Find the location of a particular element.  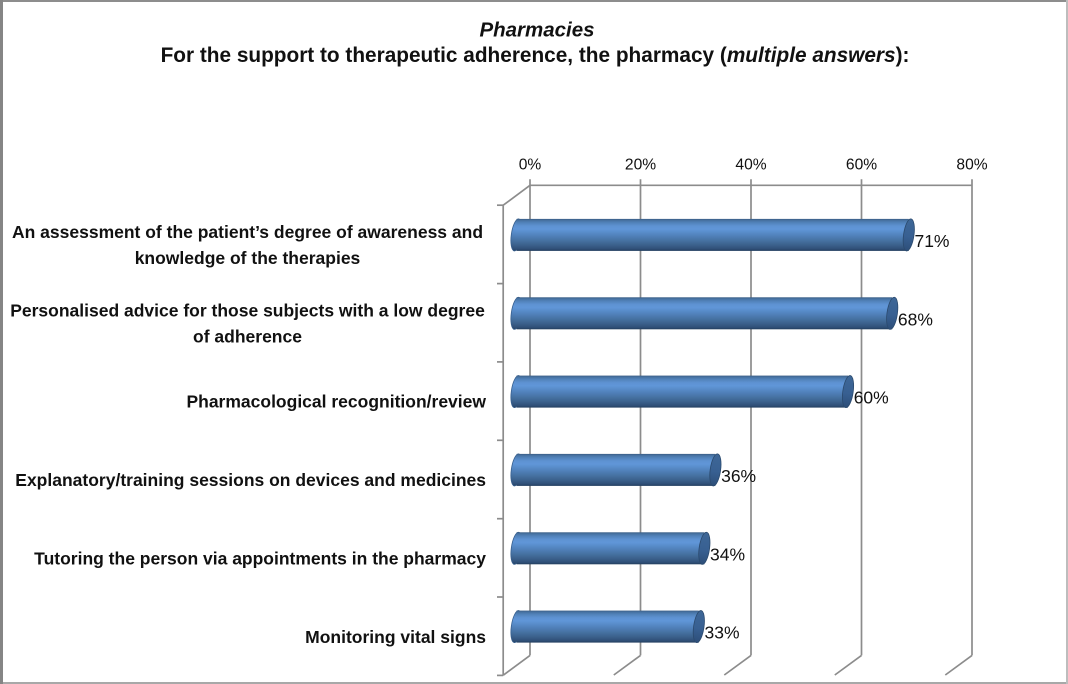

svg-text: Monitoring vital signs is located at coordinates (395, 637).